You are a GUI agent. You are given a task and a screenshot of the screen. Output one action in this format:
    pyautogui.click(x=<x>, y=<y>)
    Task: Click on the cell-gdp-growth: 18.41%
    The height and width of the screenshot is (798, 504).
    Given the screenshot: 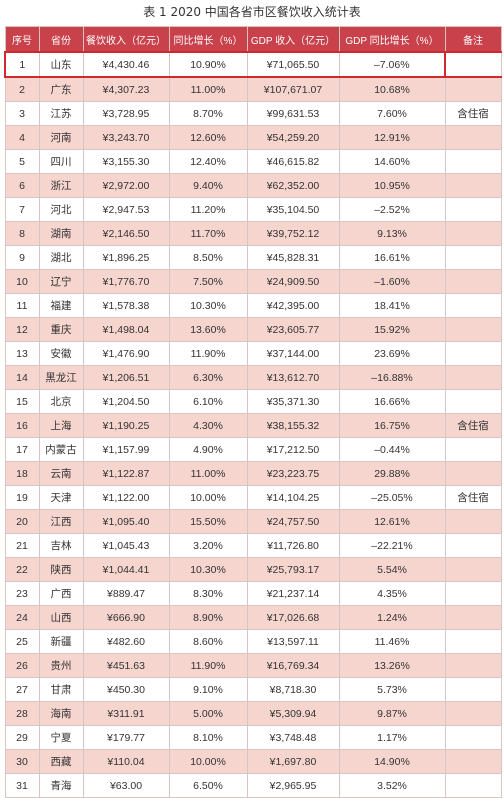 What is the action you would take?
    pyautogui.click(x=392, y=305)
    